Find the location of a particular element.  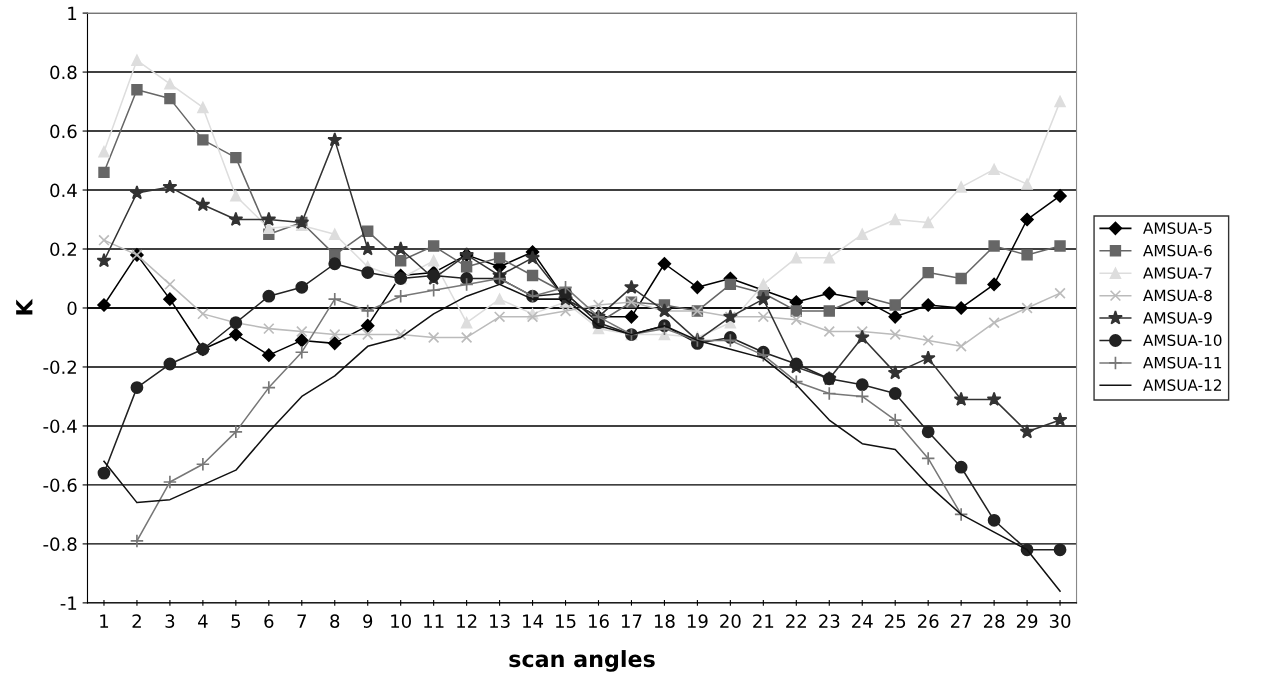

x-tick-label: 7 is located at coordinates (301, 621).